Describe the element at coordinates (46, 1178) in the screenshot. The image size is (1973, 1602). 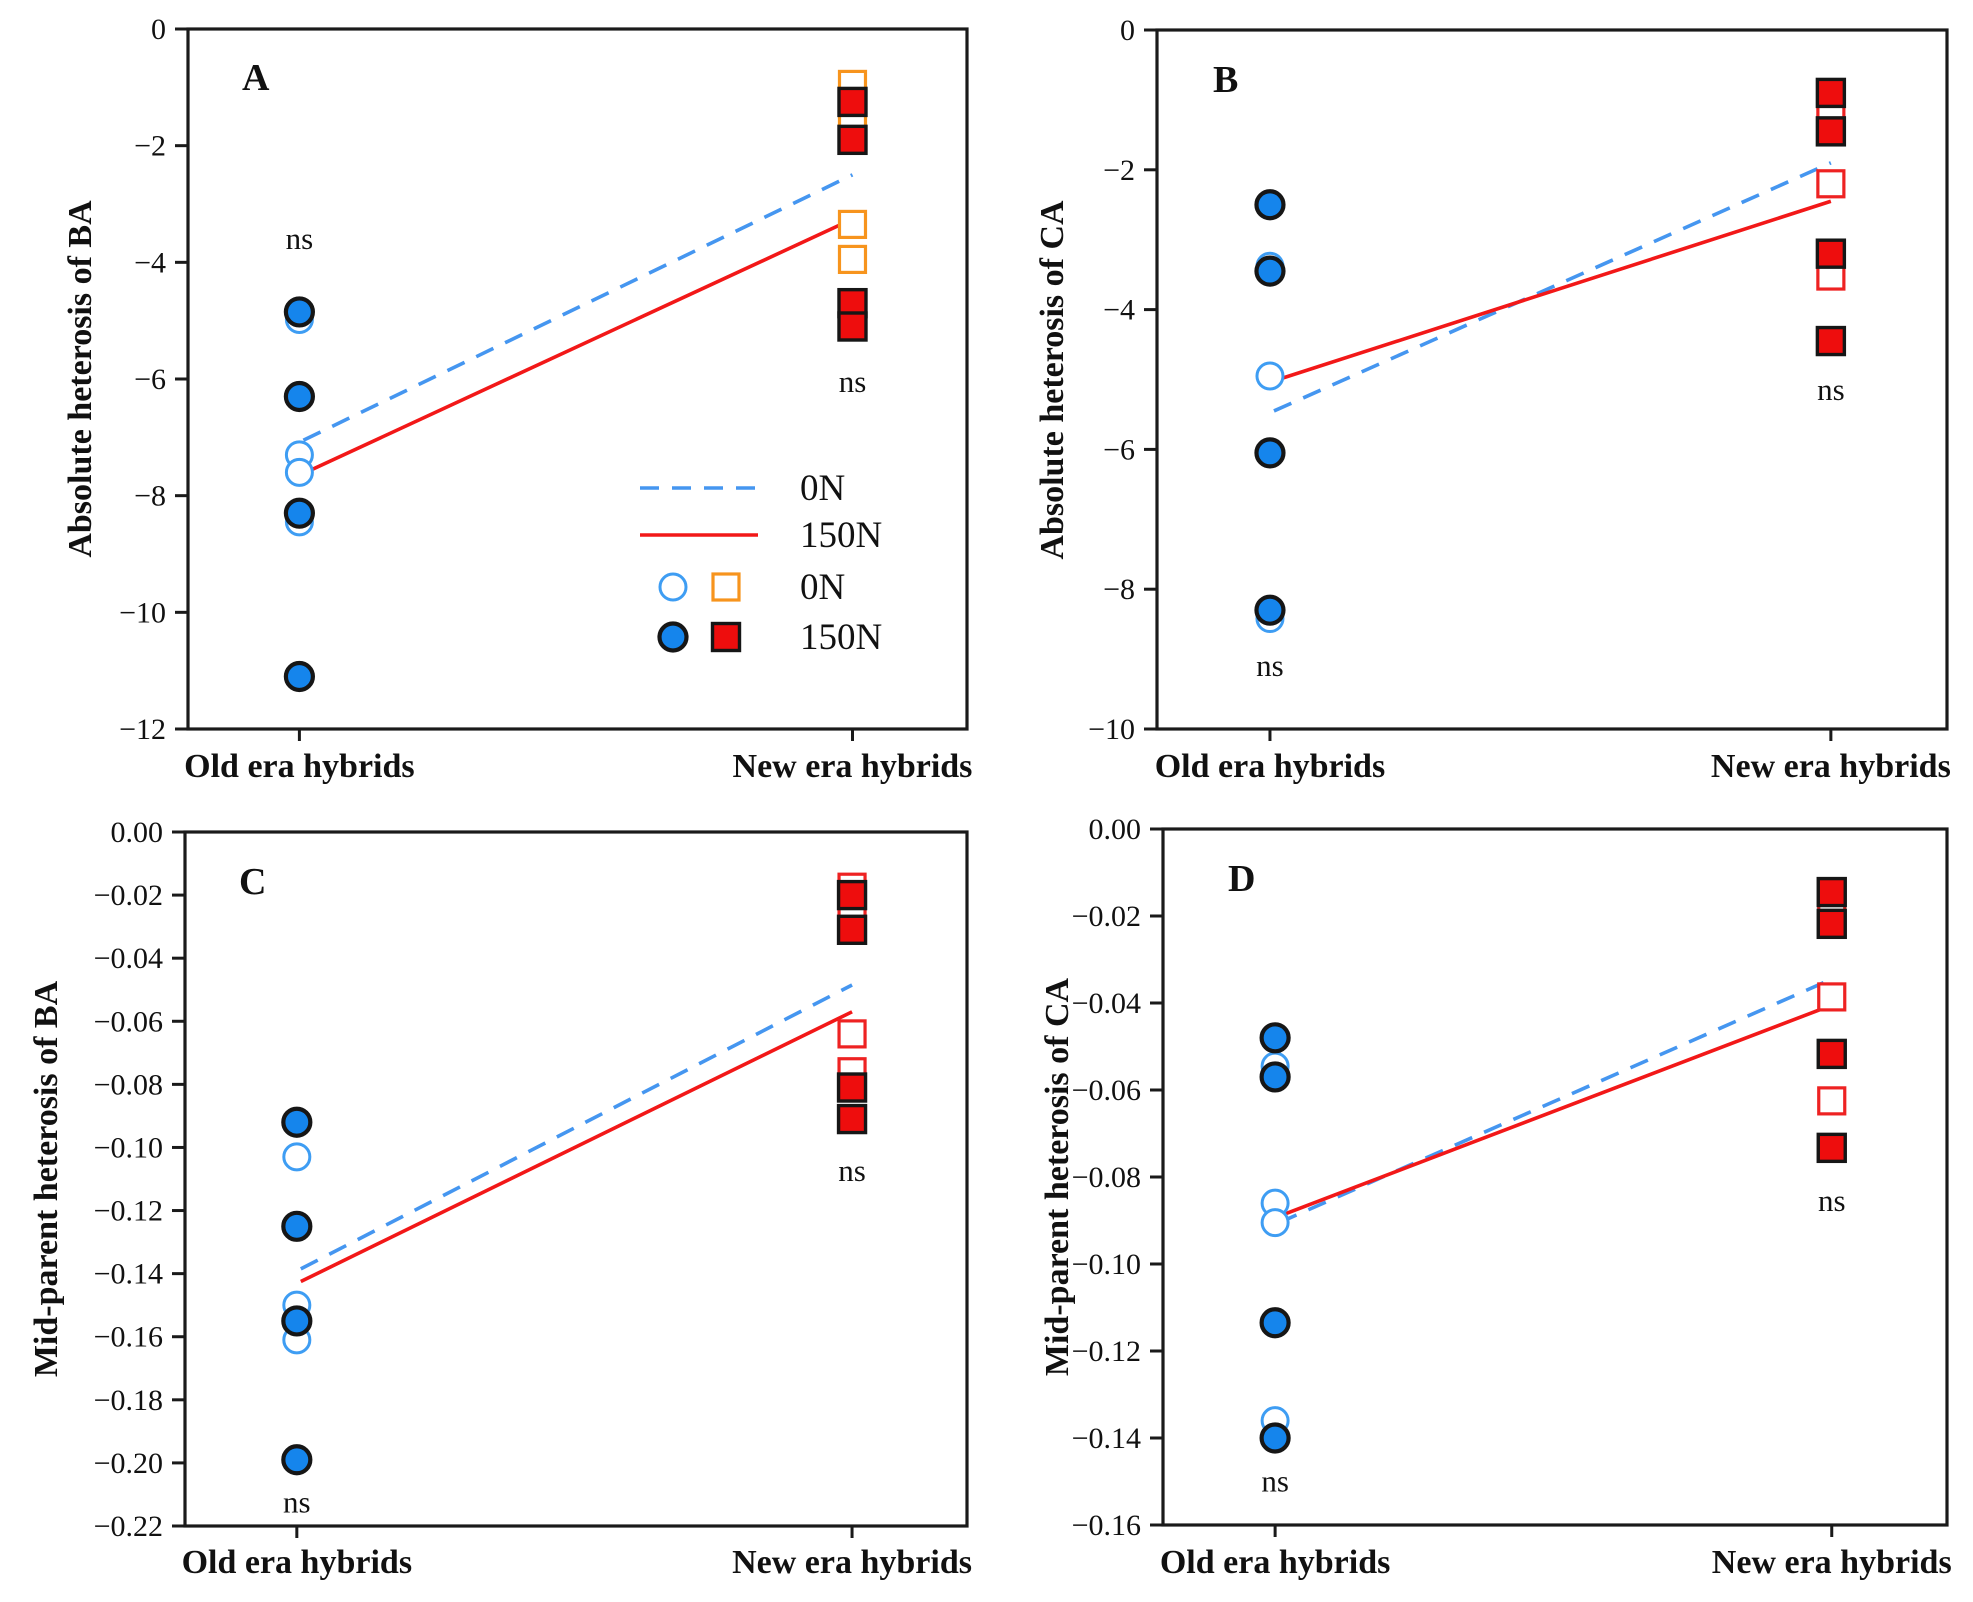
I see `y-axis-title: Mid-parent heterosis of BA` at that location.